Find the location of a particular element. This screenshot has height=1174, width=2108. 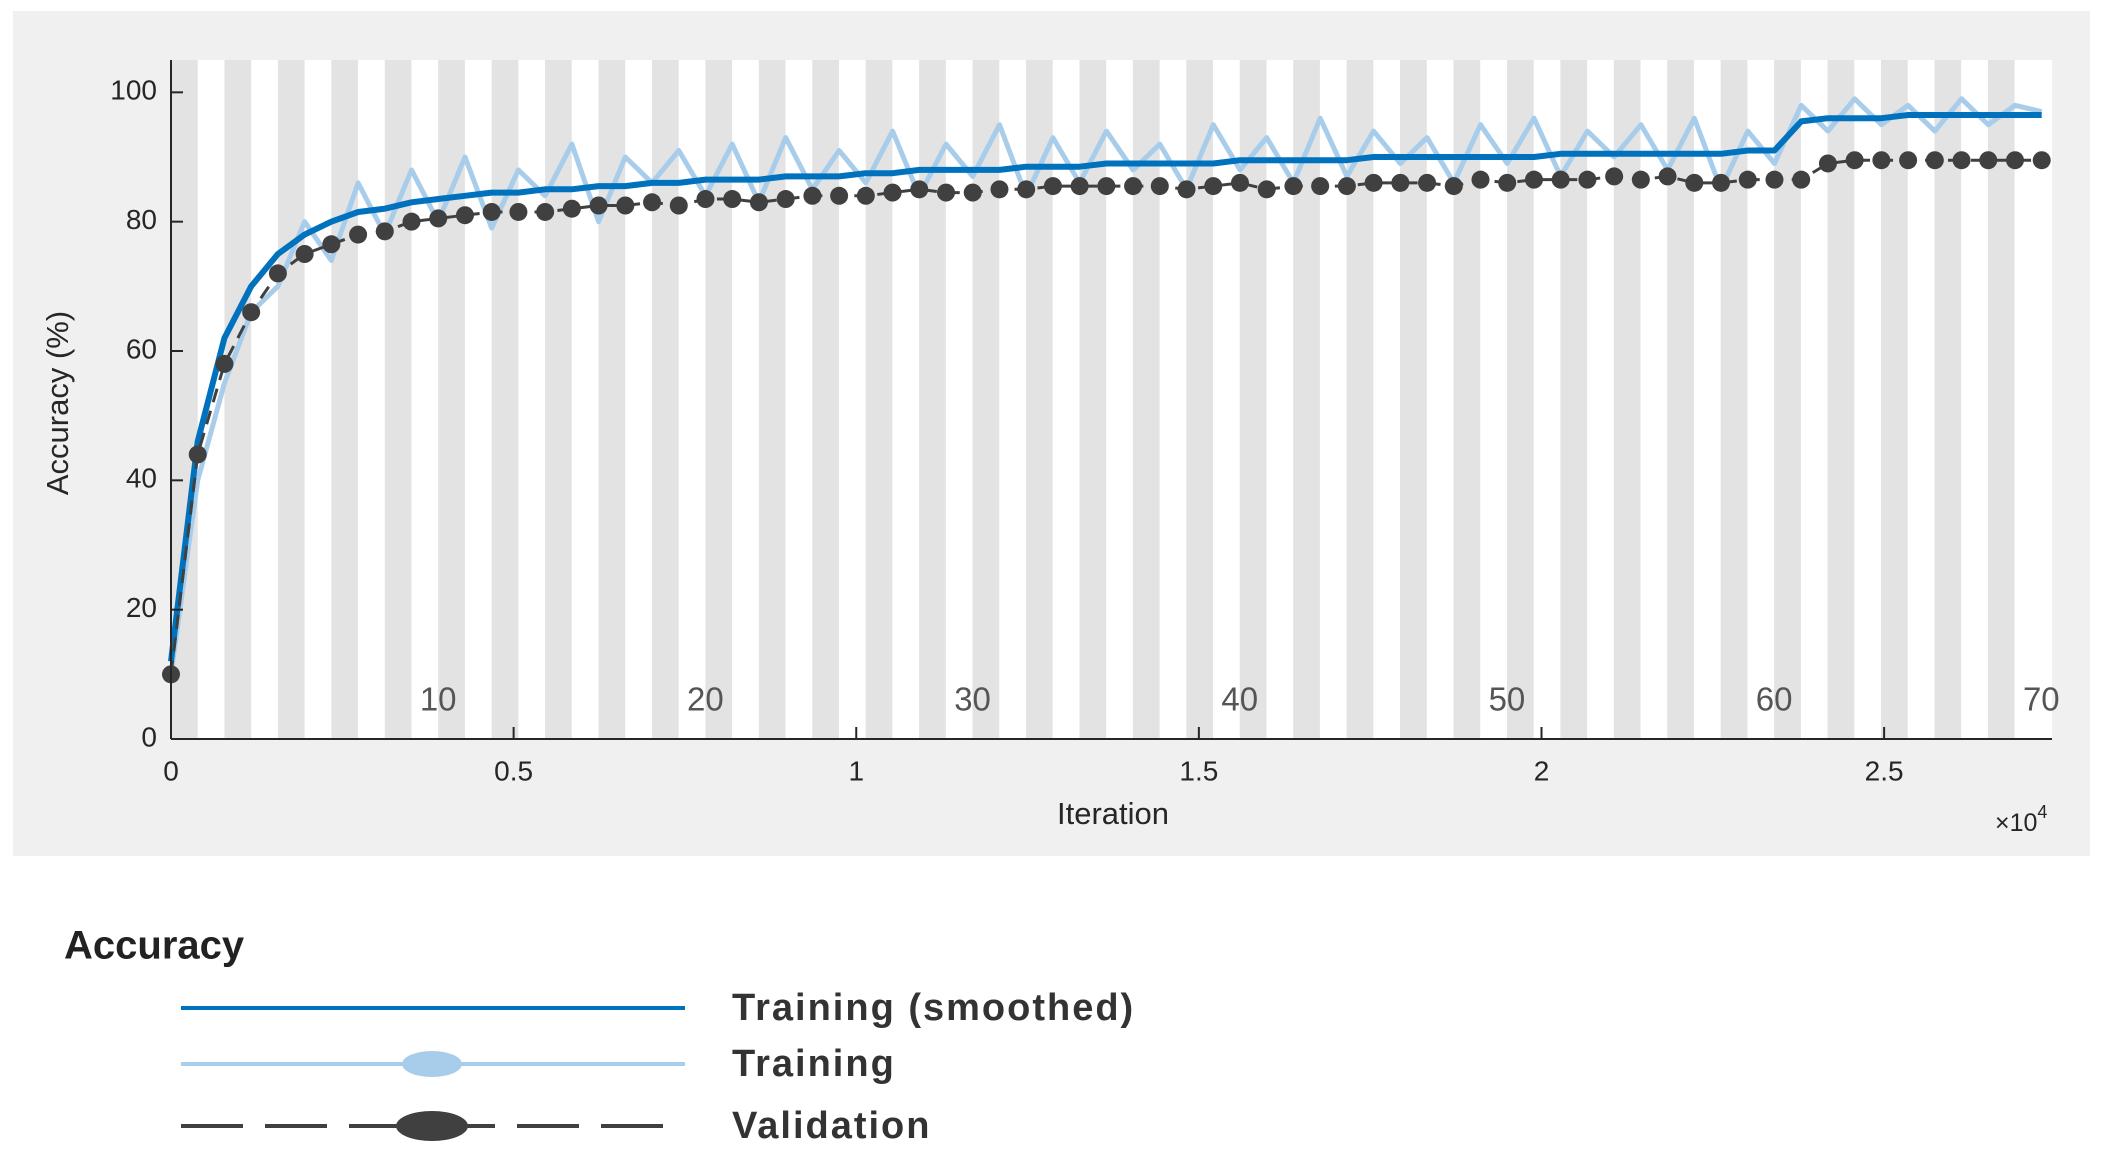

y-tick-label: 40 is located at coordinates (141, 478).